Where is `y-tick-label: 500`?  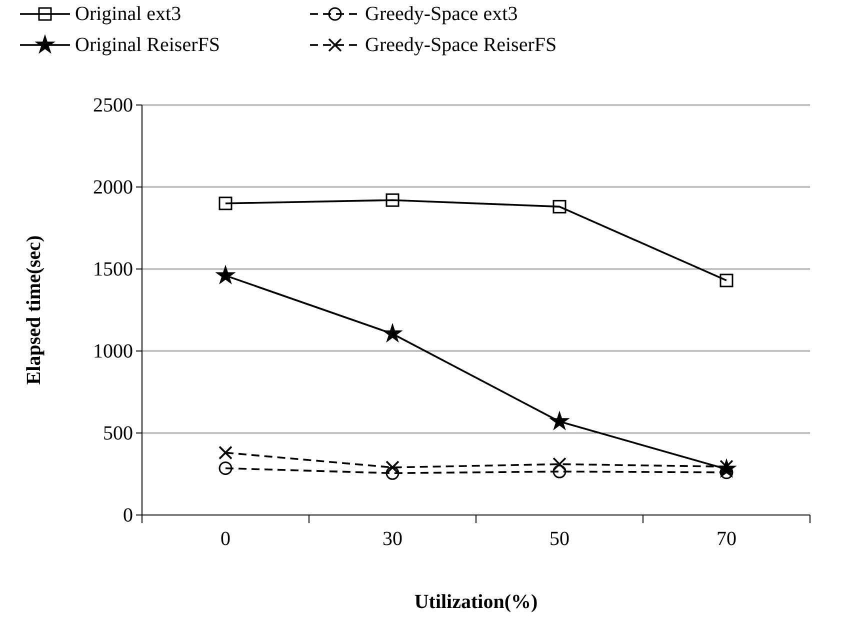
y-tick-label: 500 is located at coordinates (118, 433).